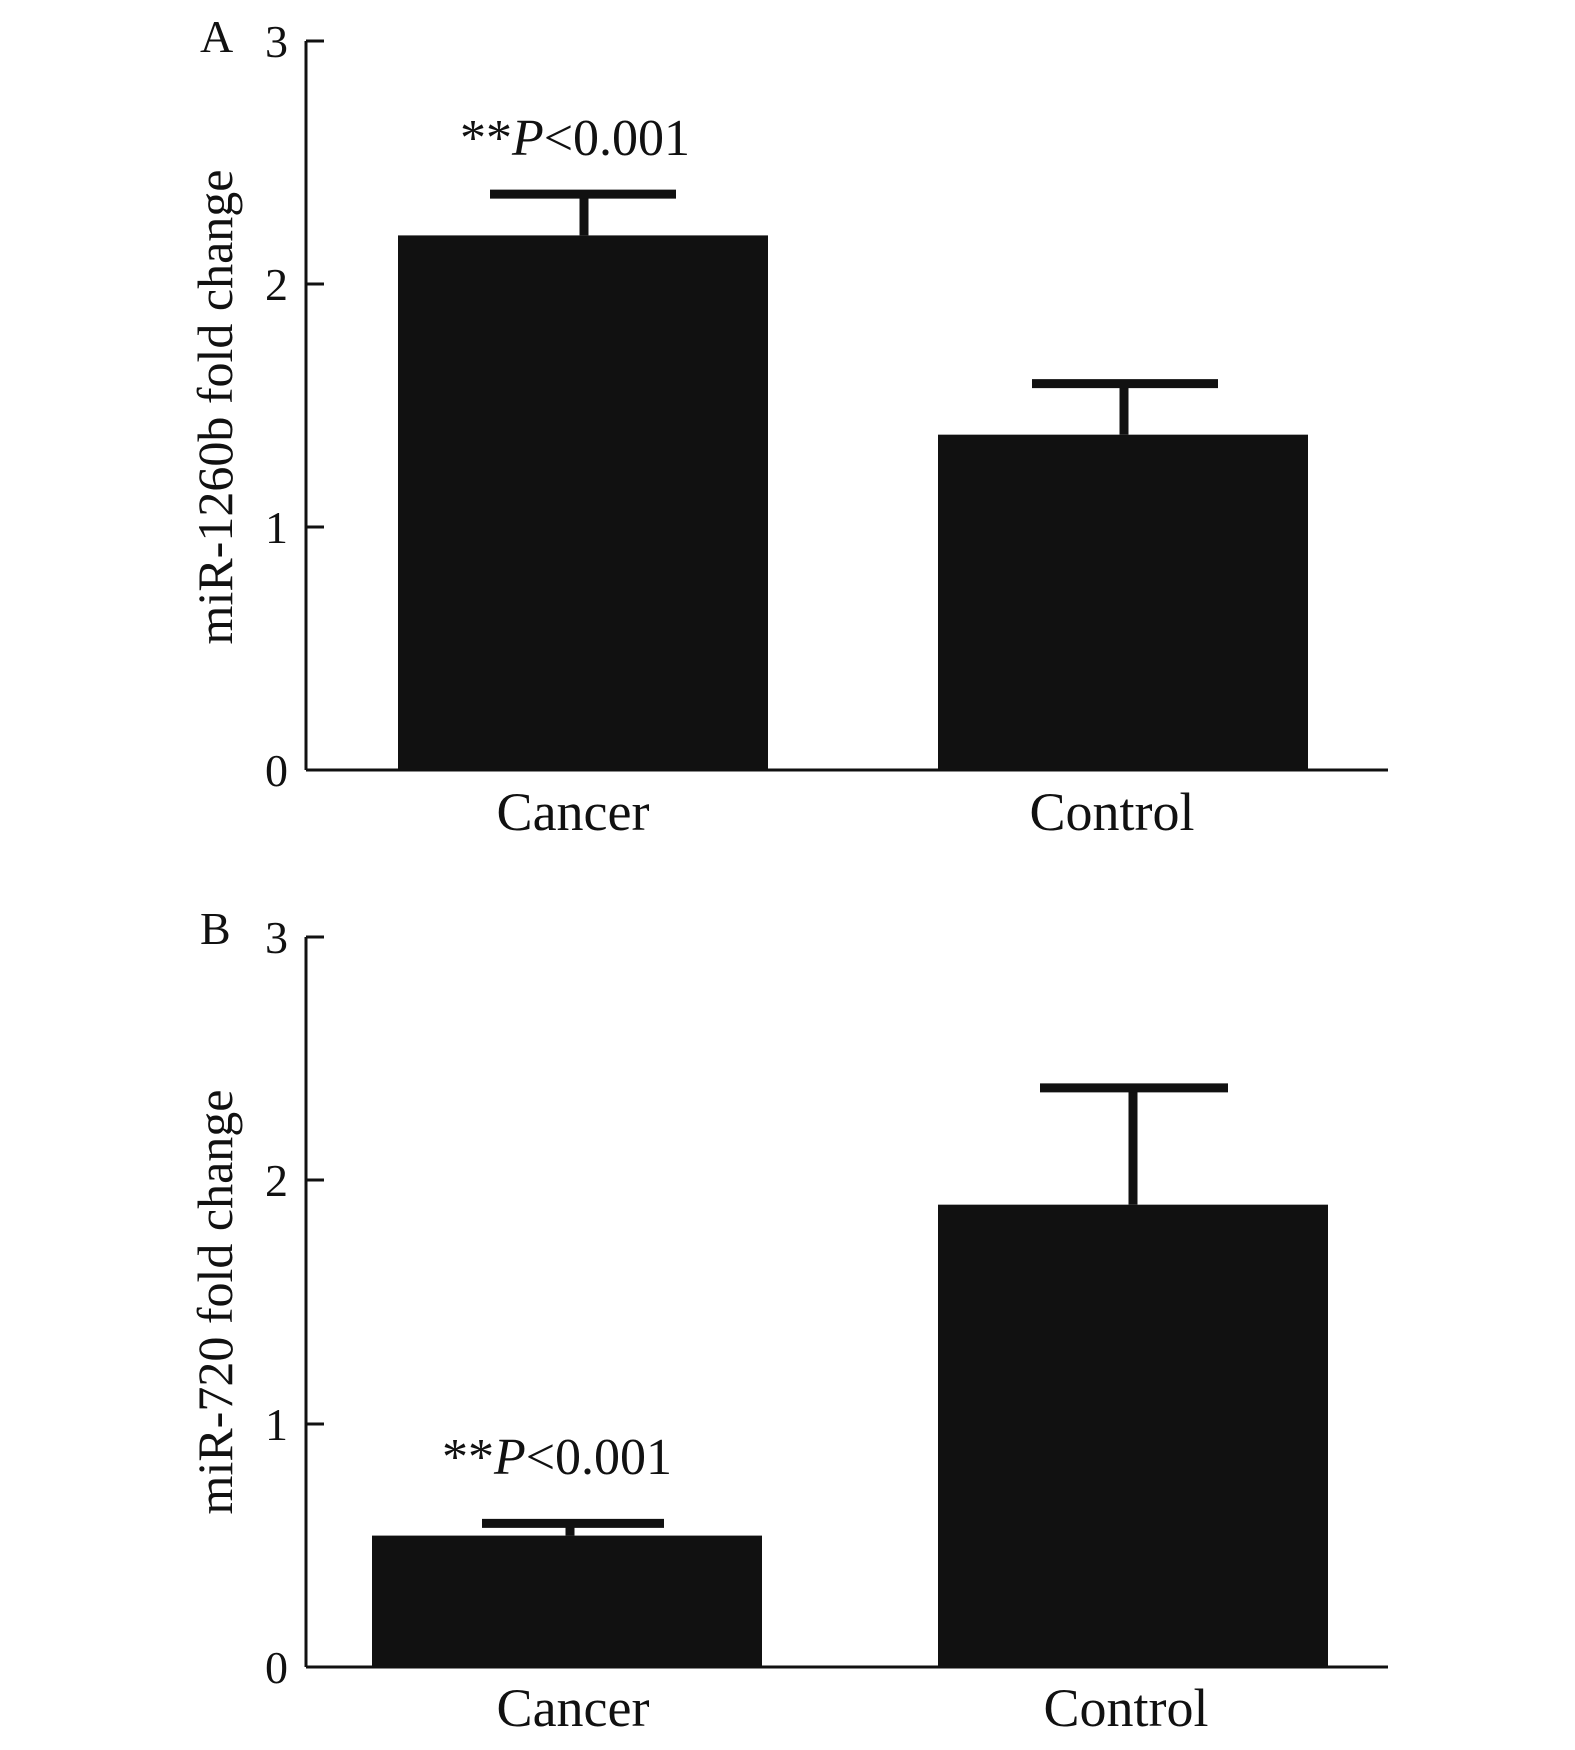  What do you see at coordinates (216, 36) in the screenshot?
I see `panel-a-letter: A` at bounding box center [216, 36].